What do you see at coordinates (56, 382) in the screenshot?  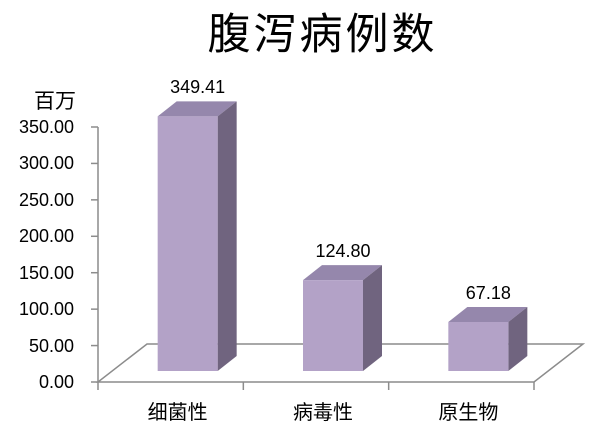 I see `y-axis-tick-label: 0.00` at bounding box center [56, 382].